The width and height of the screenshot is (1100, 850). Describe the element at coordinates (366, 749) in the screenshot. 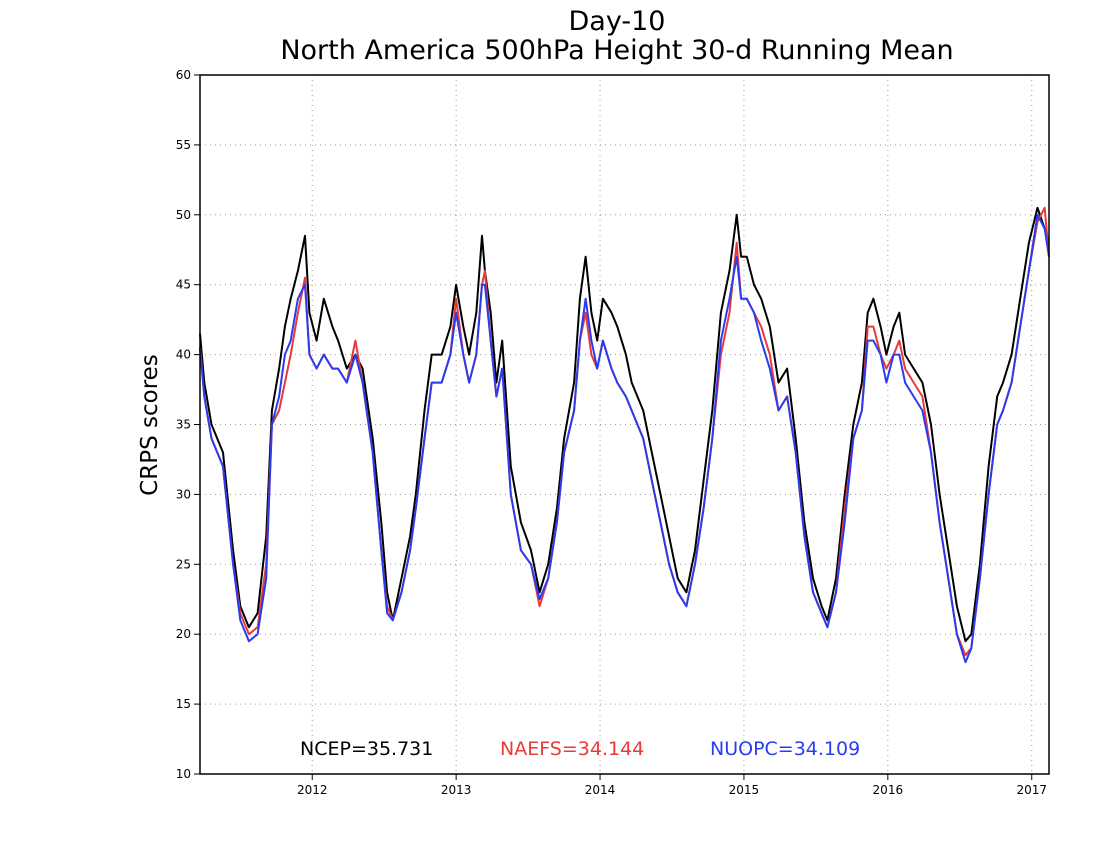

I see `legend-ncep: NCEP=35.731` at that location.